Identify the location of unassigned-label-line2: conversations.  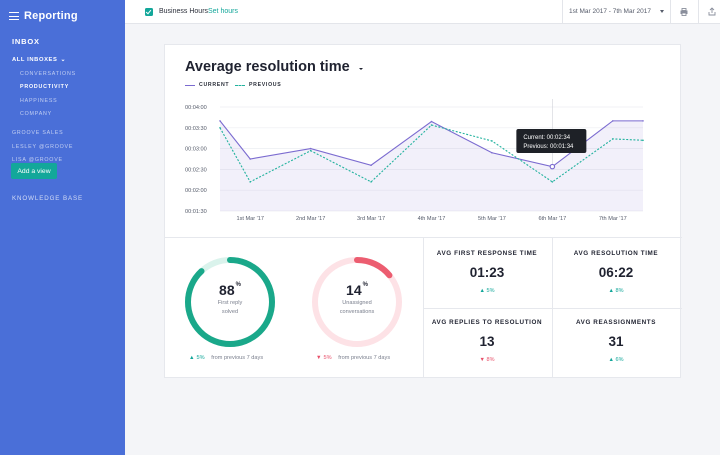
(357, 311).